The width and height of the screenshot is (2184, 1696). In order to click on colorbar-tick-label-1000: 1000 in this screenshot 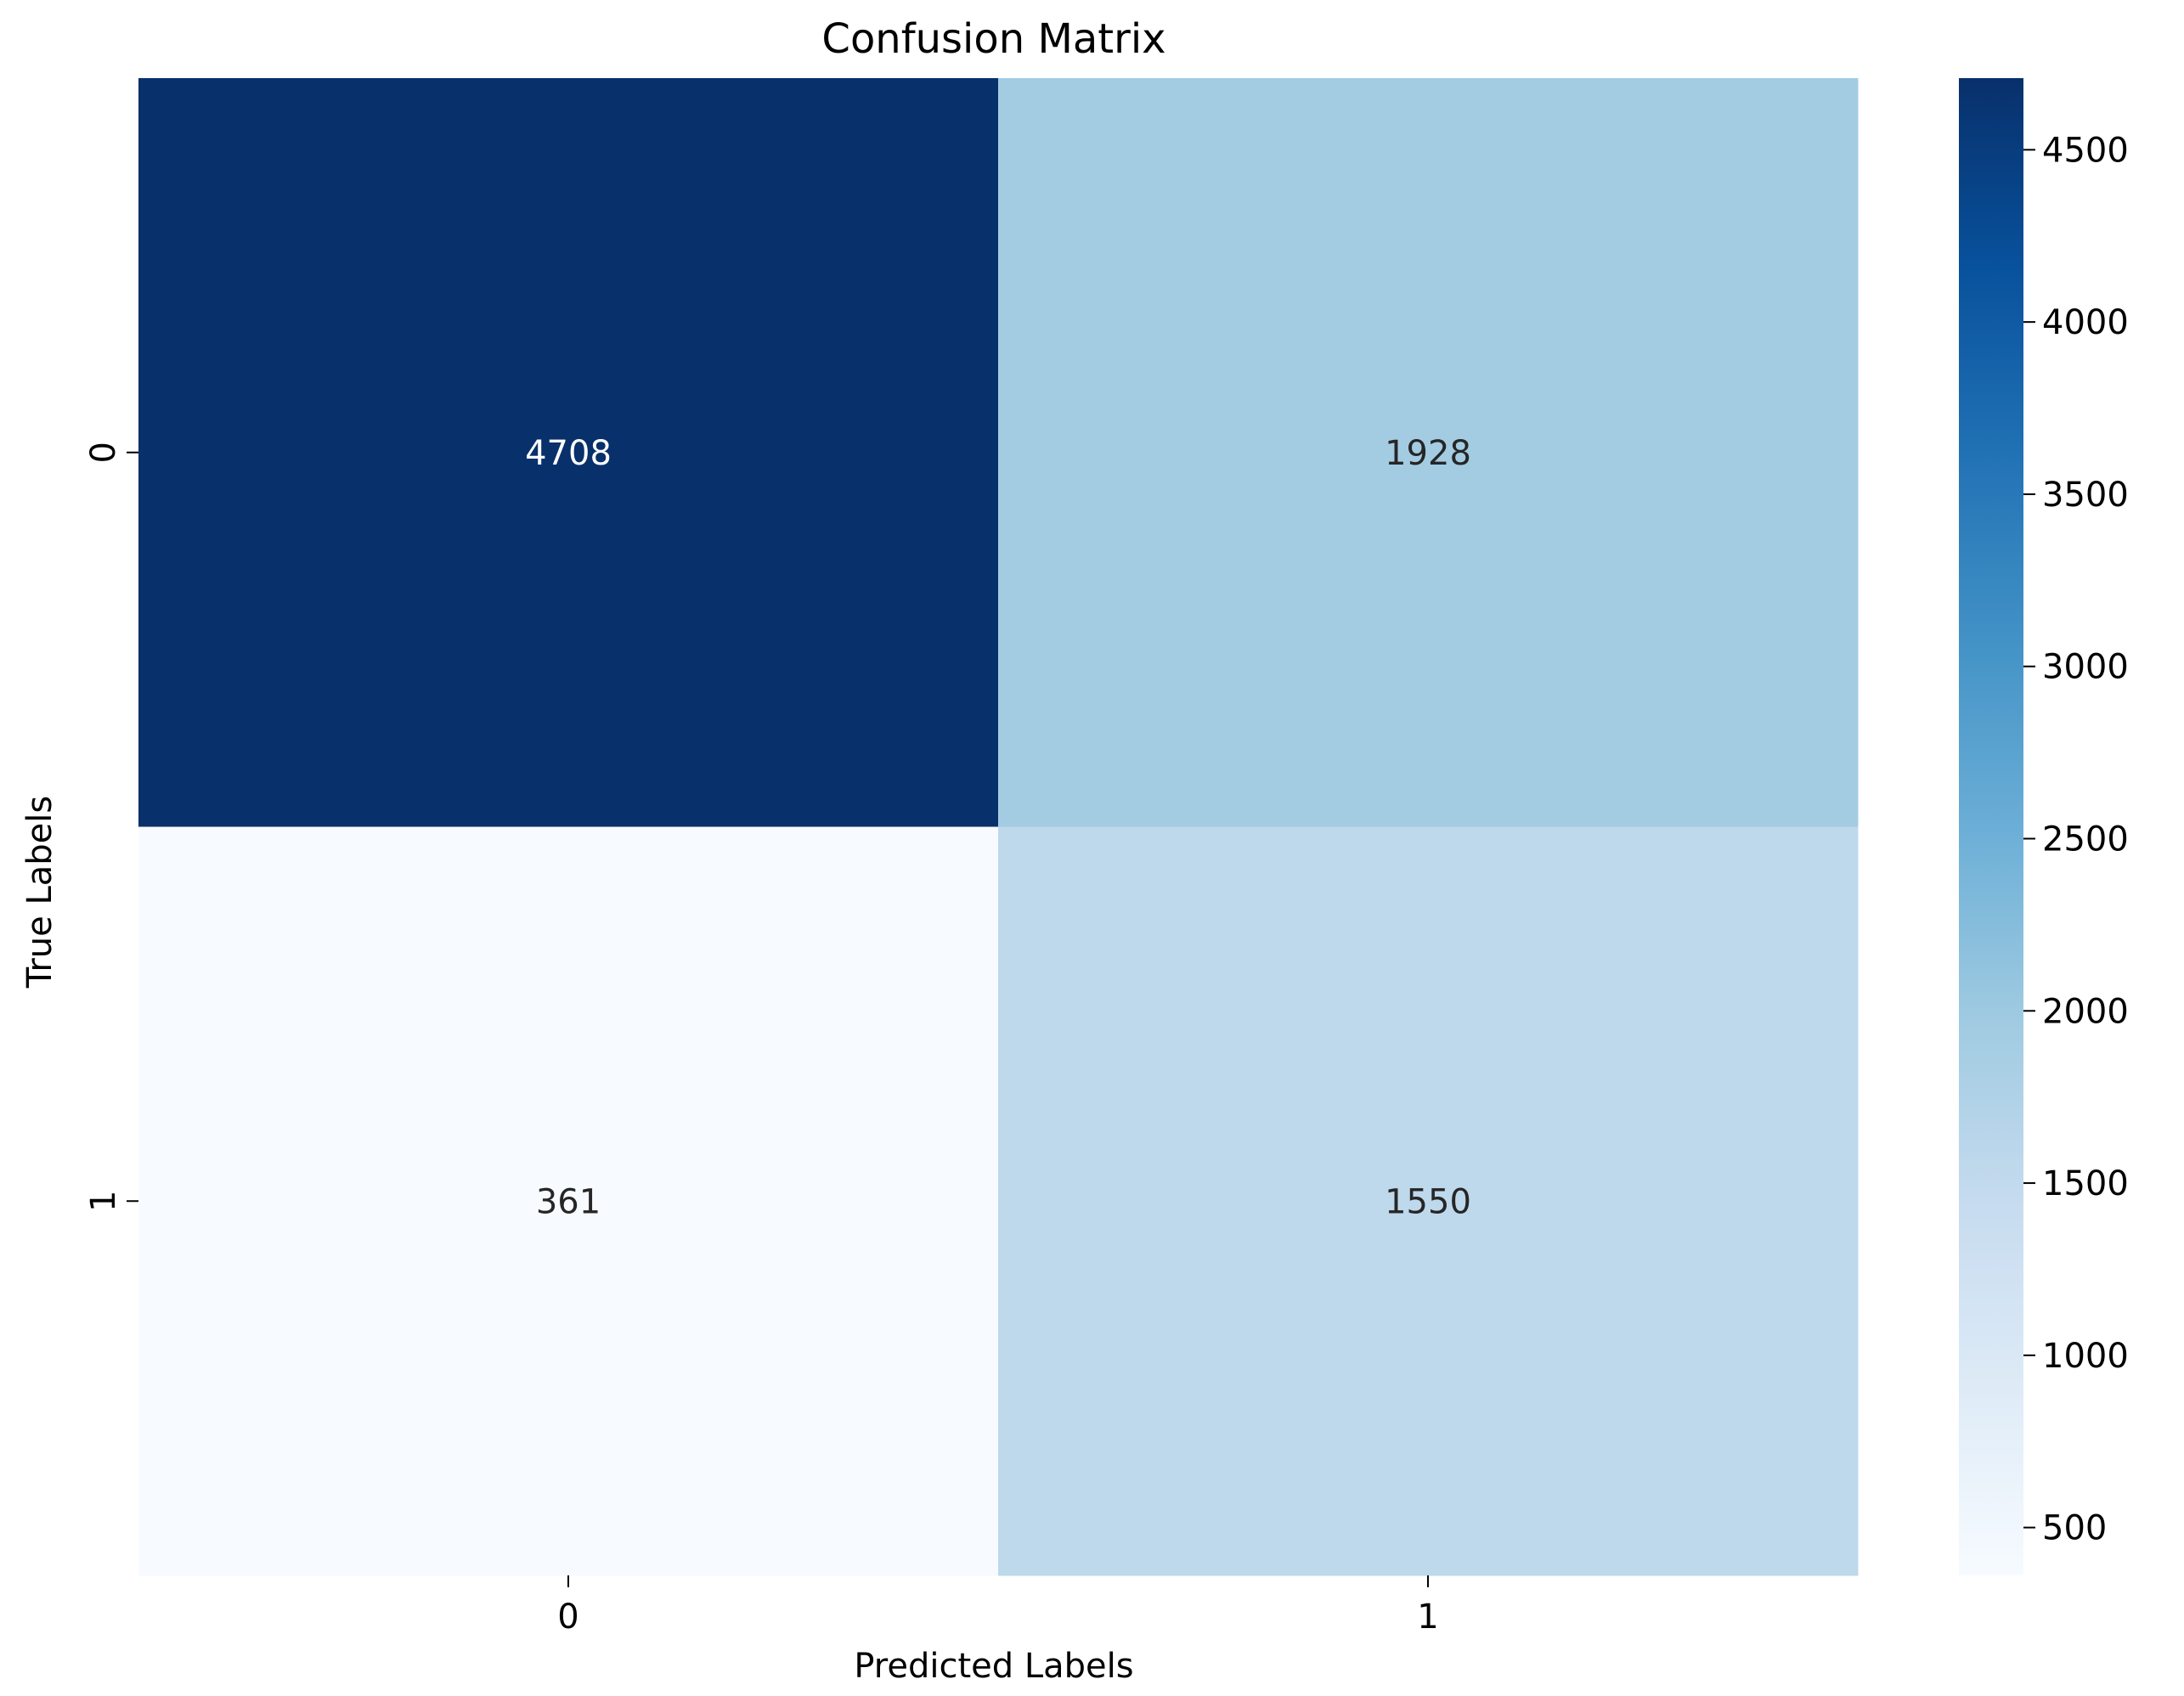, I will do `click(2086, 1356)`.